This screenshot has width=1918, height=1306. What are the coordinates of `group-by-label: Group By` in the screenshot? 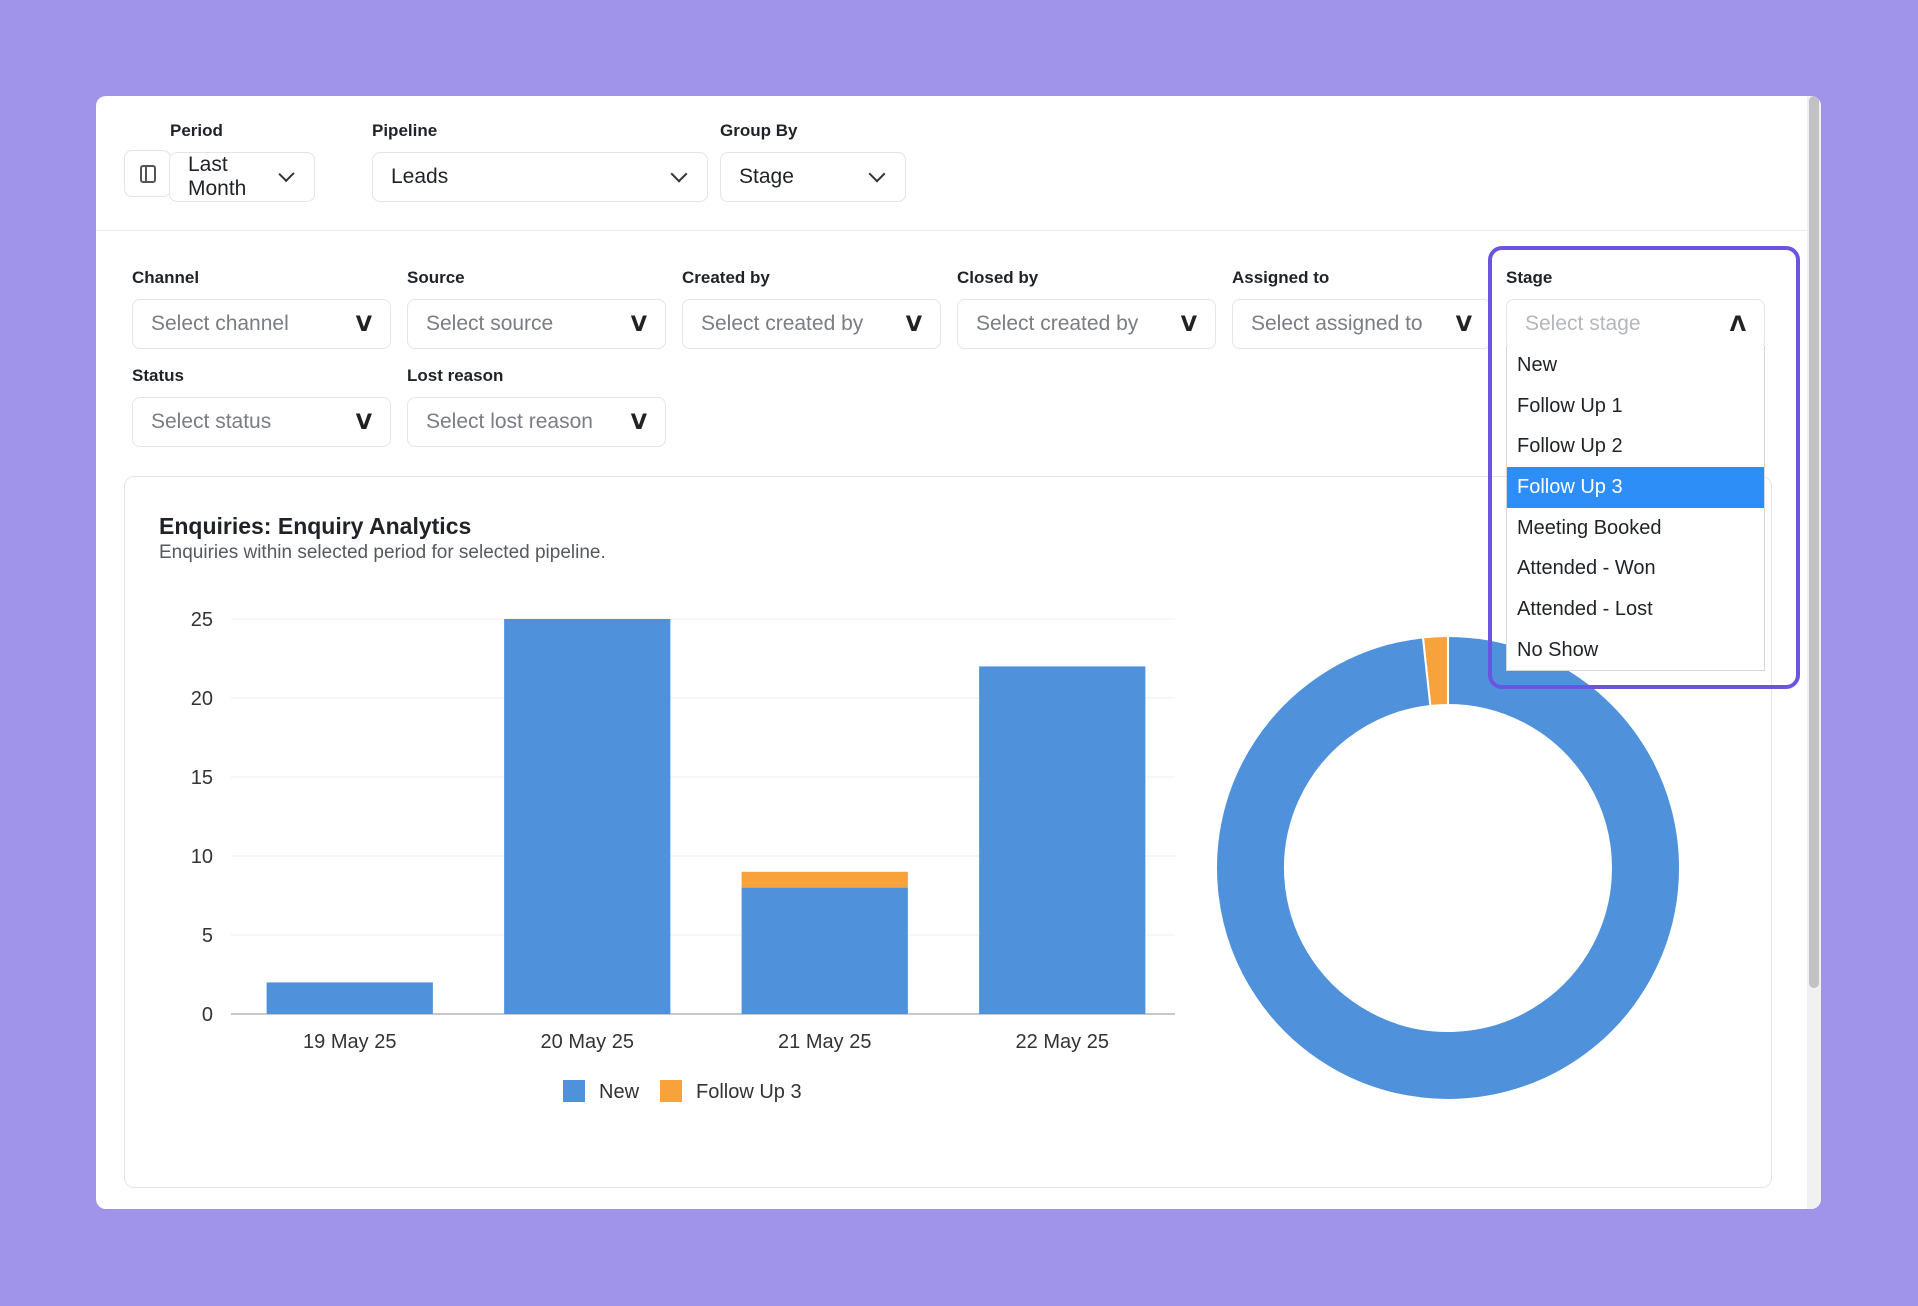 It's located at (759, 130).